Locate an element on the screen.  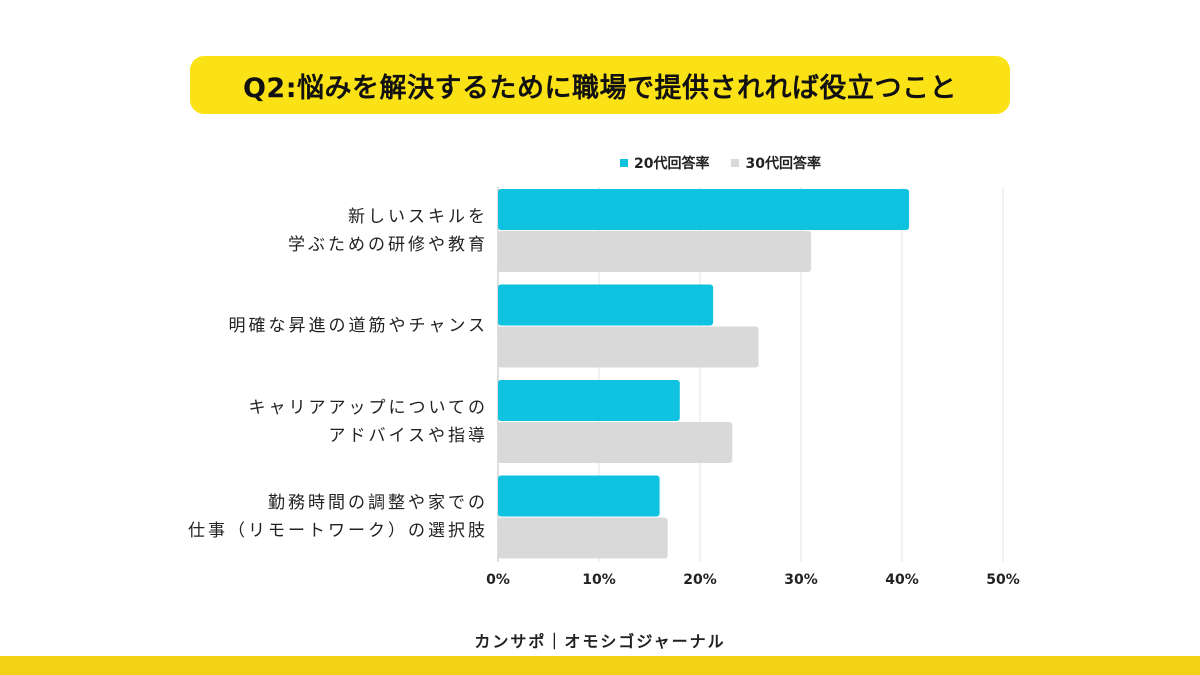
title-banner: Q2:悩みを解決するために職場で提供されれば役立つこと is located at coordinates (600, 85).